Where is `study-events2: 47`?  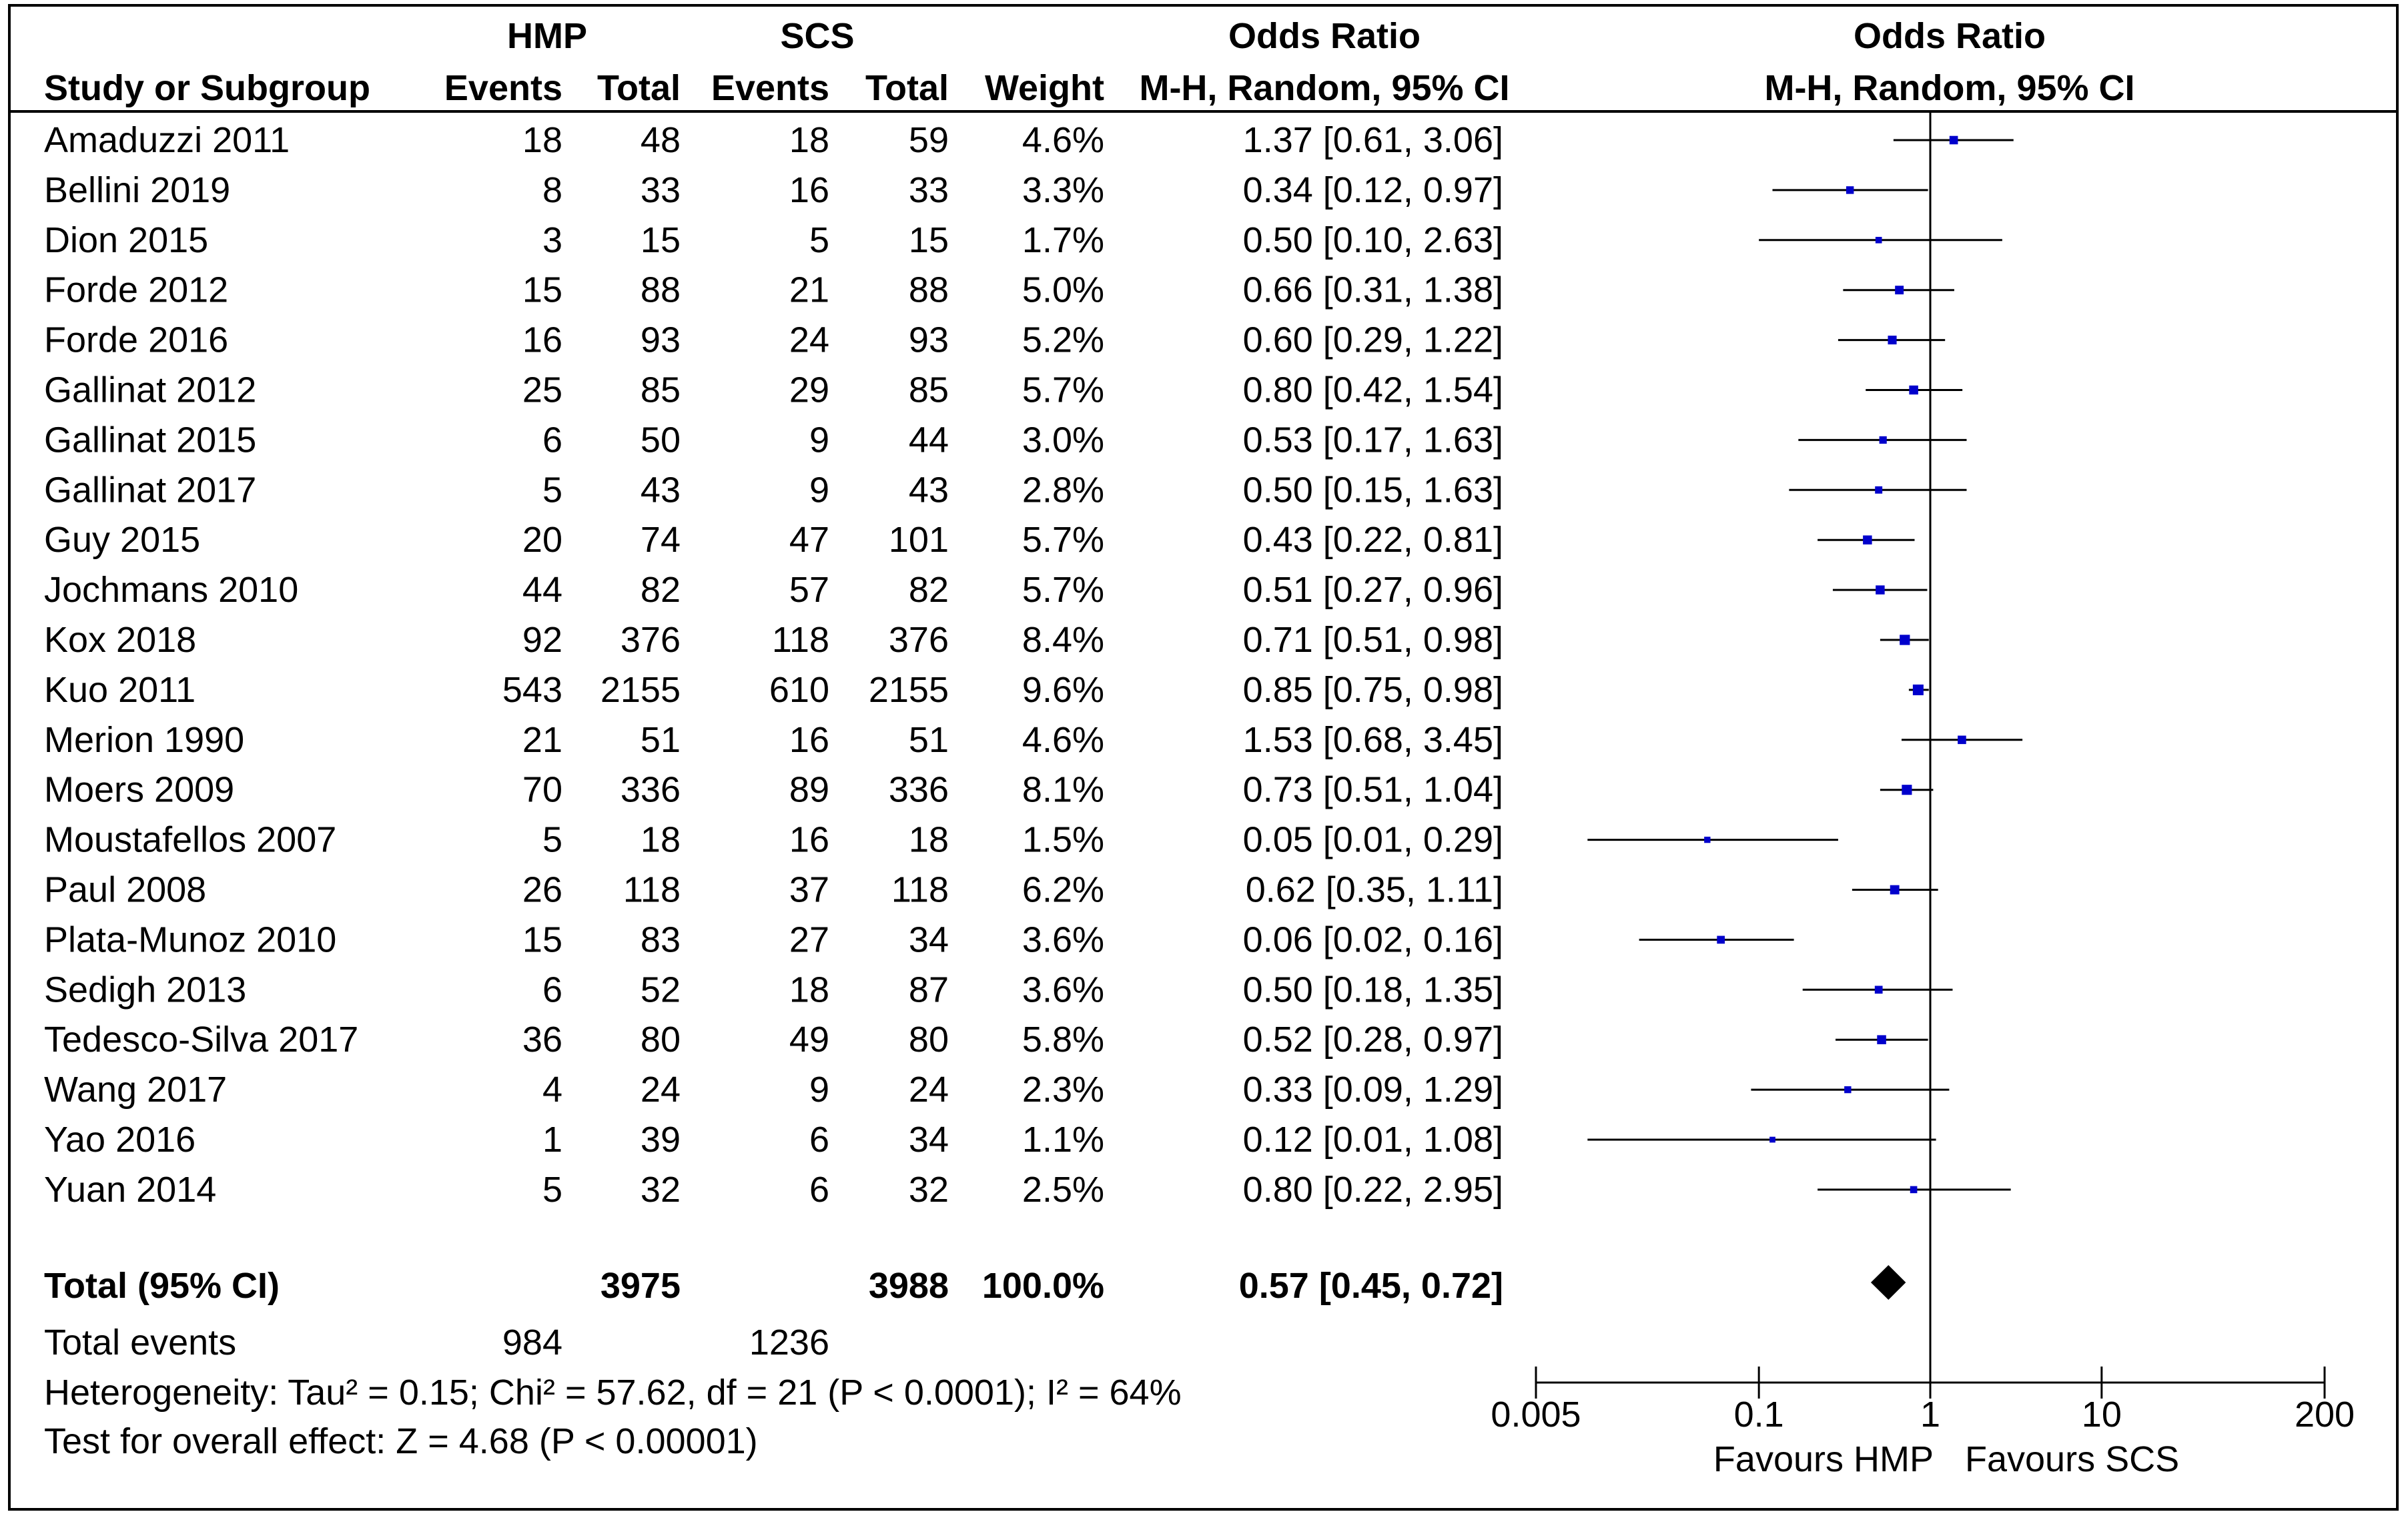 study-events2: 47 is located at coordinates (809, 540).